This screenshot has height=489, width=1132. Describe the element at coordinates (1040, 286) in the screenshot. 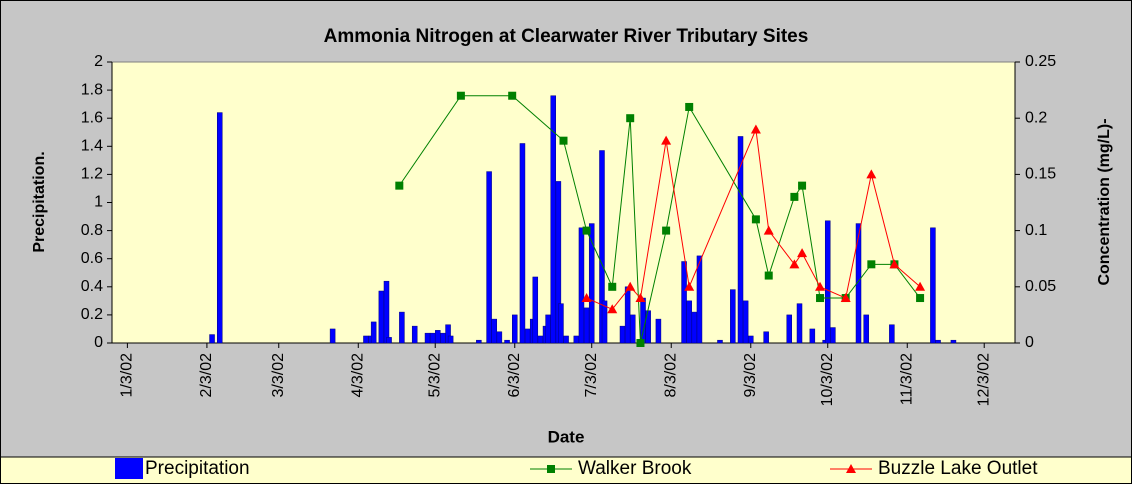

I see `y2-tick-label: 0.05` at that location.